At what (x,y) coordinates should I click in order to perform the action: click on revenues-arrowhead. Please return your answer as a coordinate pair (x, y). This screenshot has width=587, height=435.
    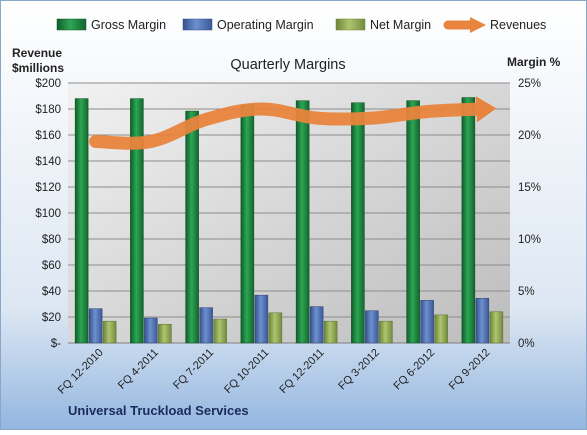
    Looking at the image, I should click on (486, 109).